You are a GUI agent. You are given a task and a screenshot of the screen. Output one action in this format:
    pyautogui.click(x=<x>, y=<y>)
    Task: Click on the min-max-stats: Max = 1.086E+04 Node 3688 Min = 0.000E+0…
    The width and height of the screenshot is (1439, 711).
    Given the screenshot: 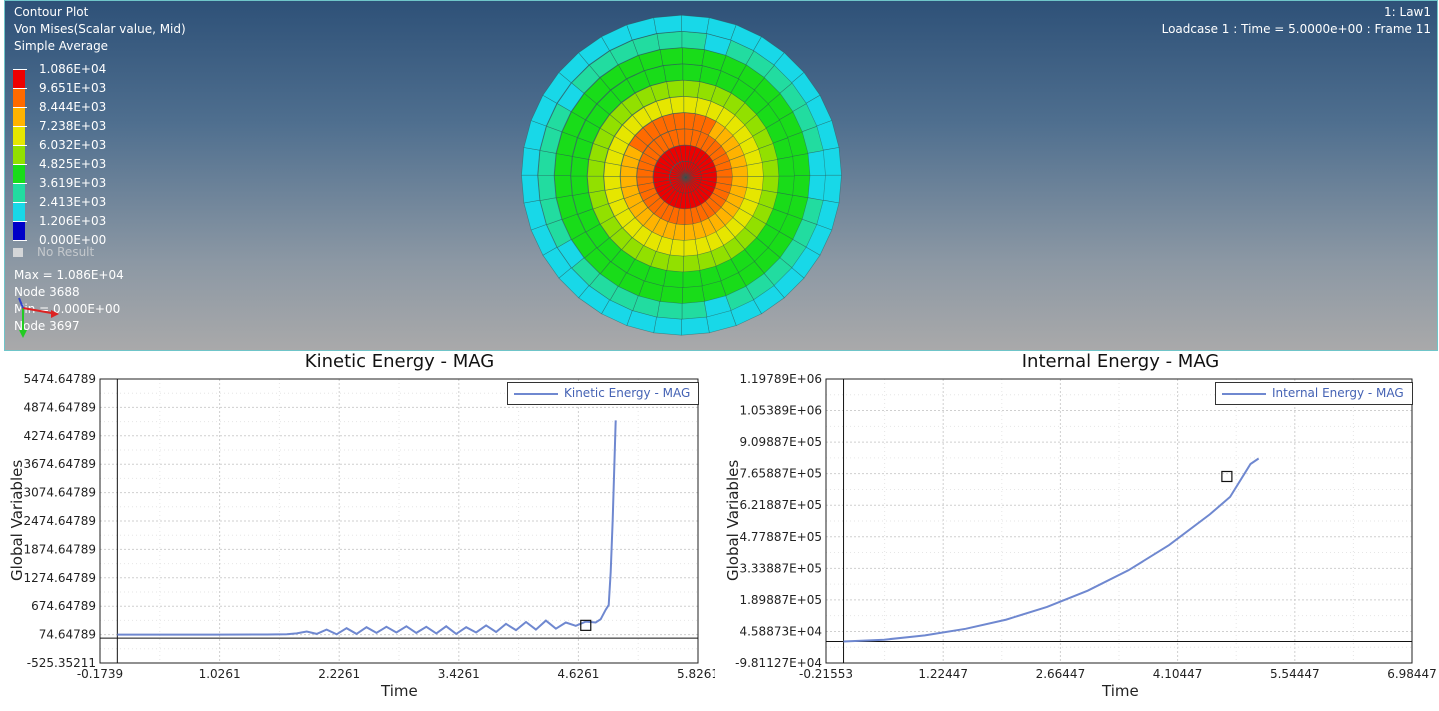 What is the action you would take?
    pyautogui.click(x=69, y=301)
    